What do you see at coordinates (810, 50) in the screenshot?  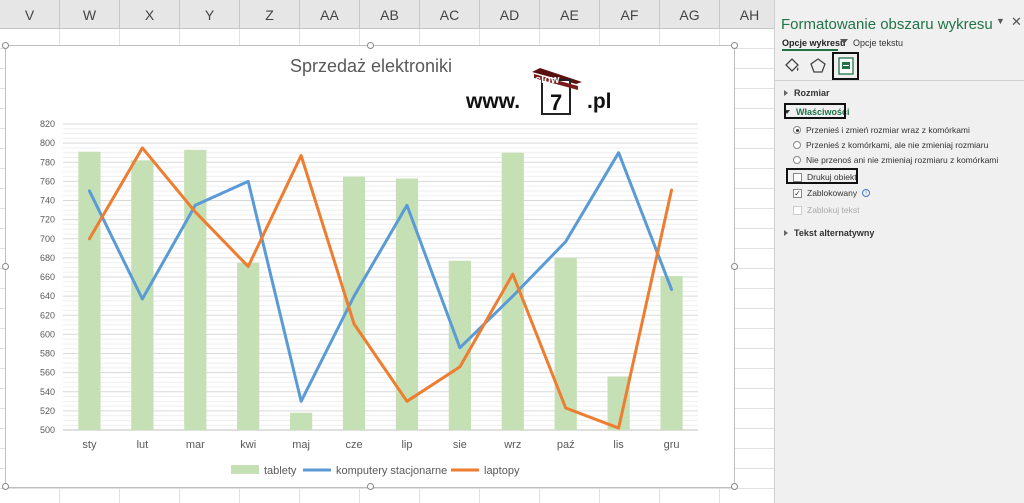 I see `active-tab-indicator` at bounding box center [810, 50].